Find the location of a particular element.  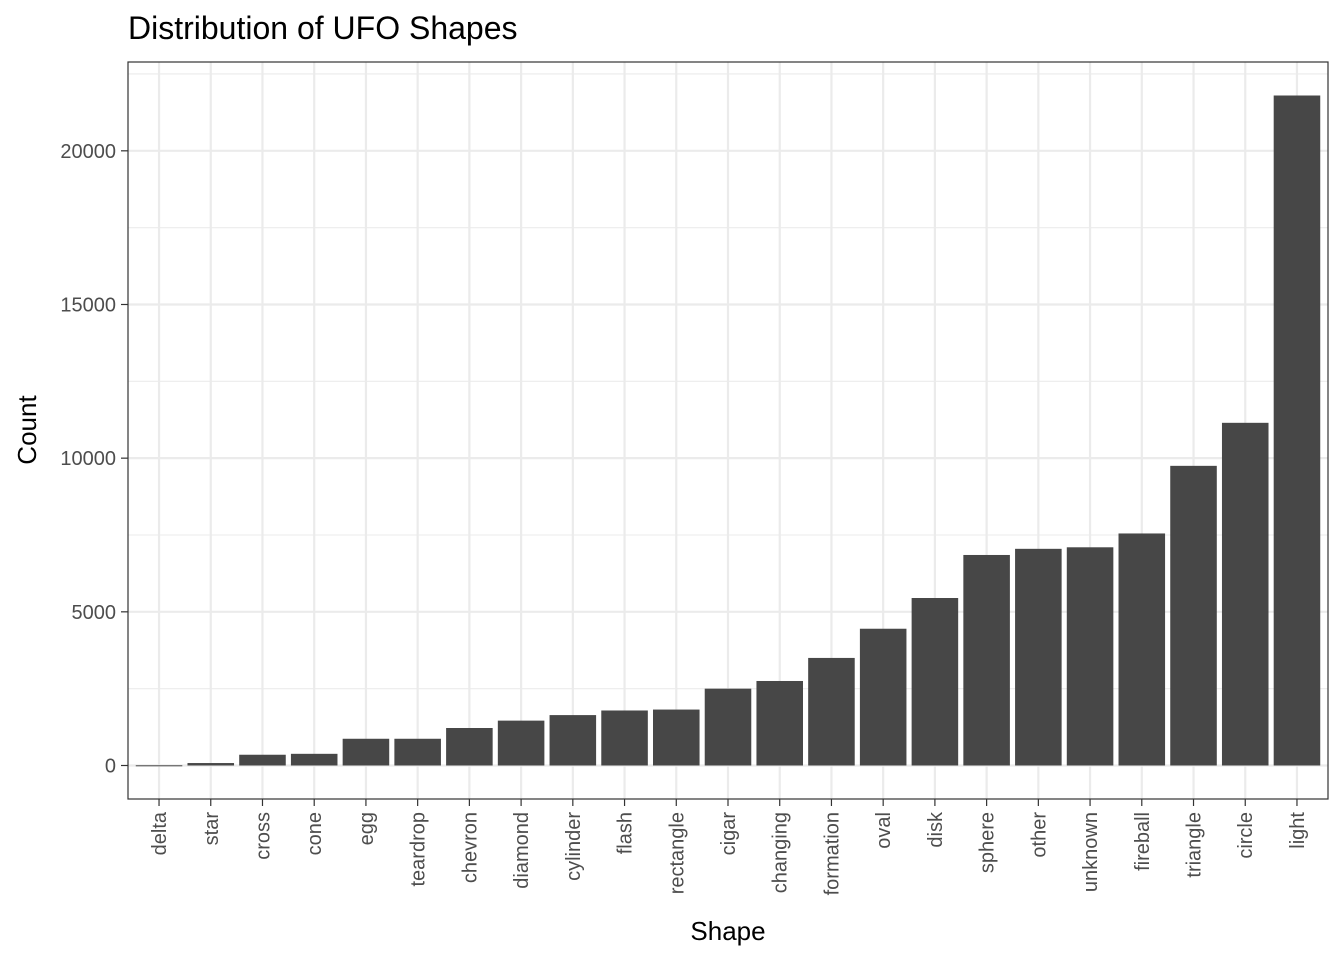

x-tick-label-sphere: sphere is located at coordinates (988, 842).